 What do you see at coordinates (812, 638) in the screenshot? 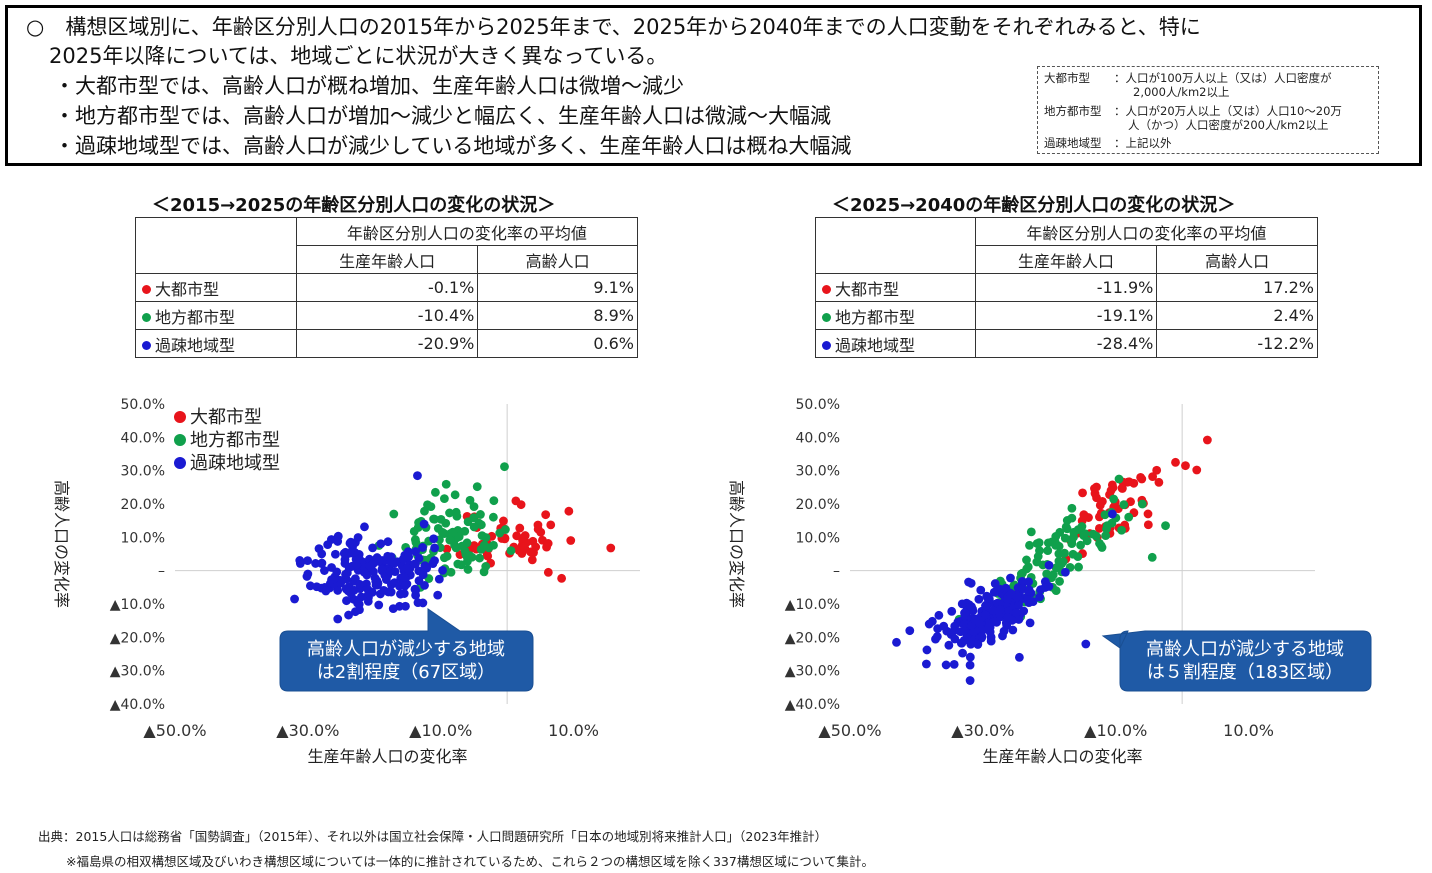
I see `y-tick-label: ▲20.0%` at bounding box center [812, 638].